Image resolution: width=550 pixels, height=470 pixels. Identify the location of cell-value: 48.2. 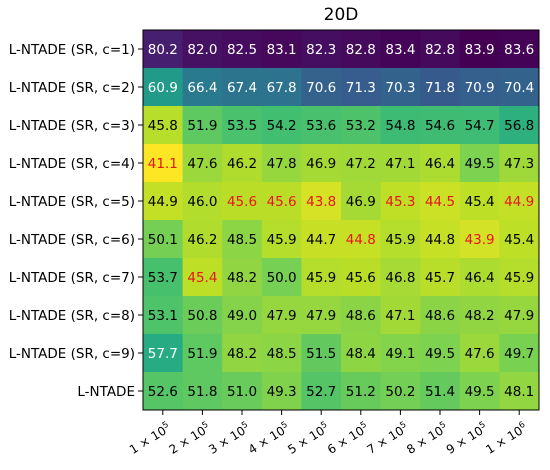
(242, 278).